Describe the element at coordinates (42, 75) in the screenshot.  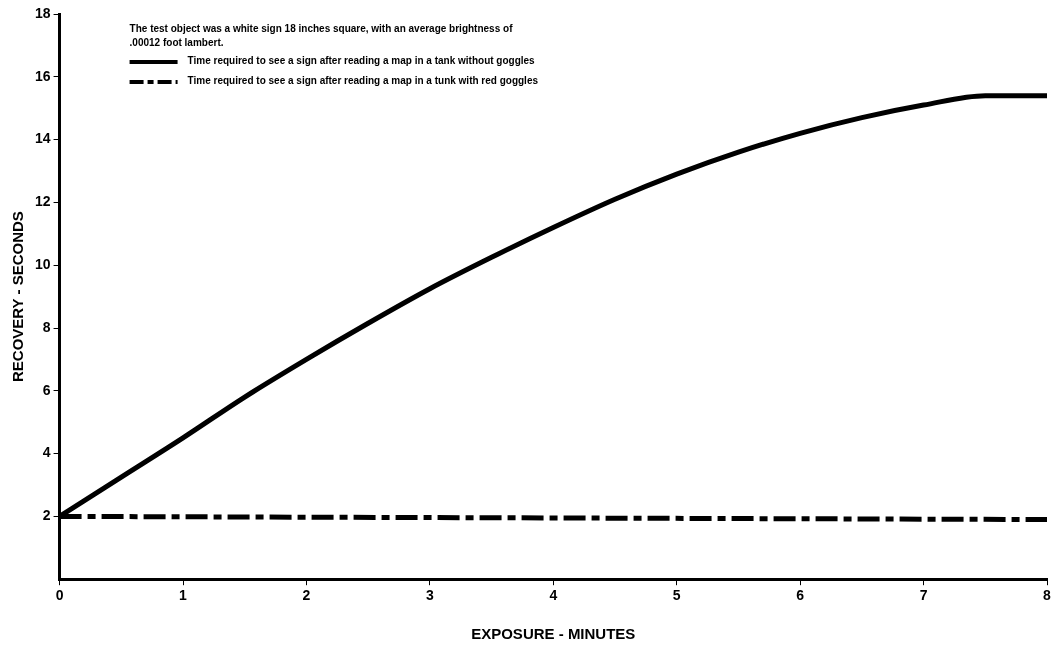
I see `y-tick-label: 16` at that location.